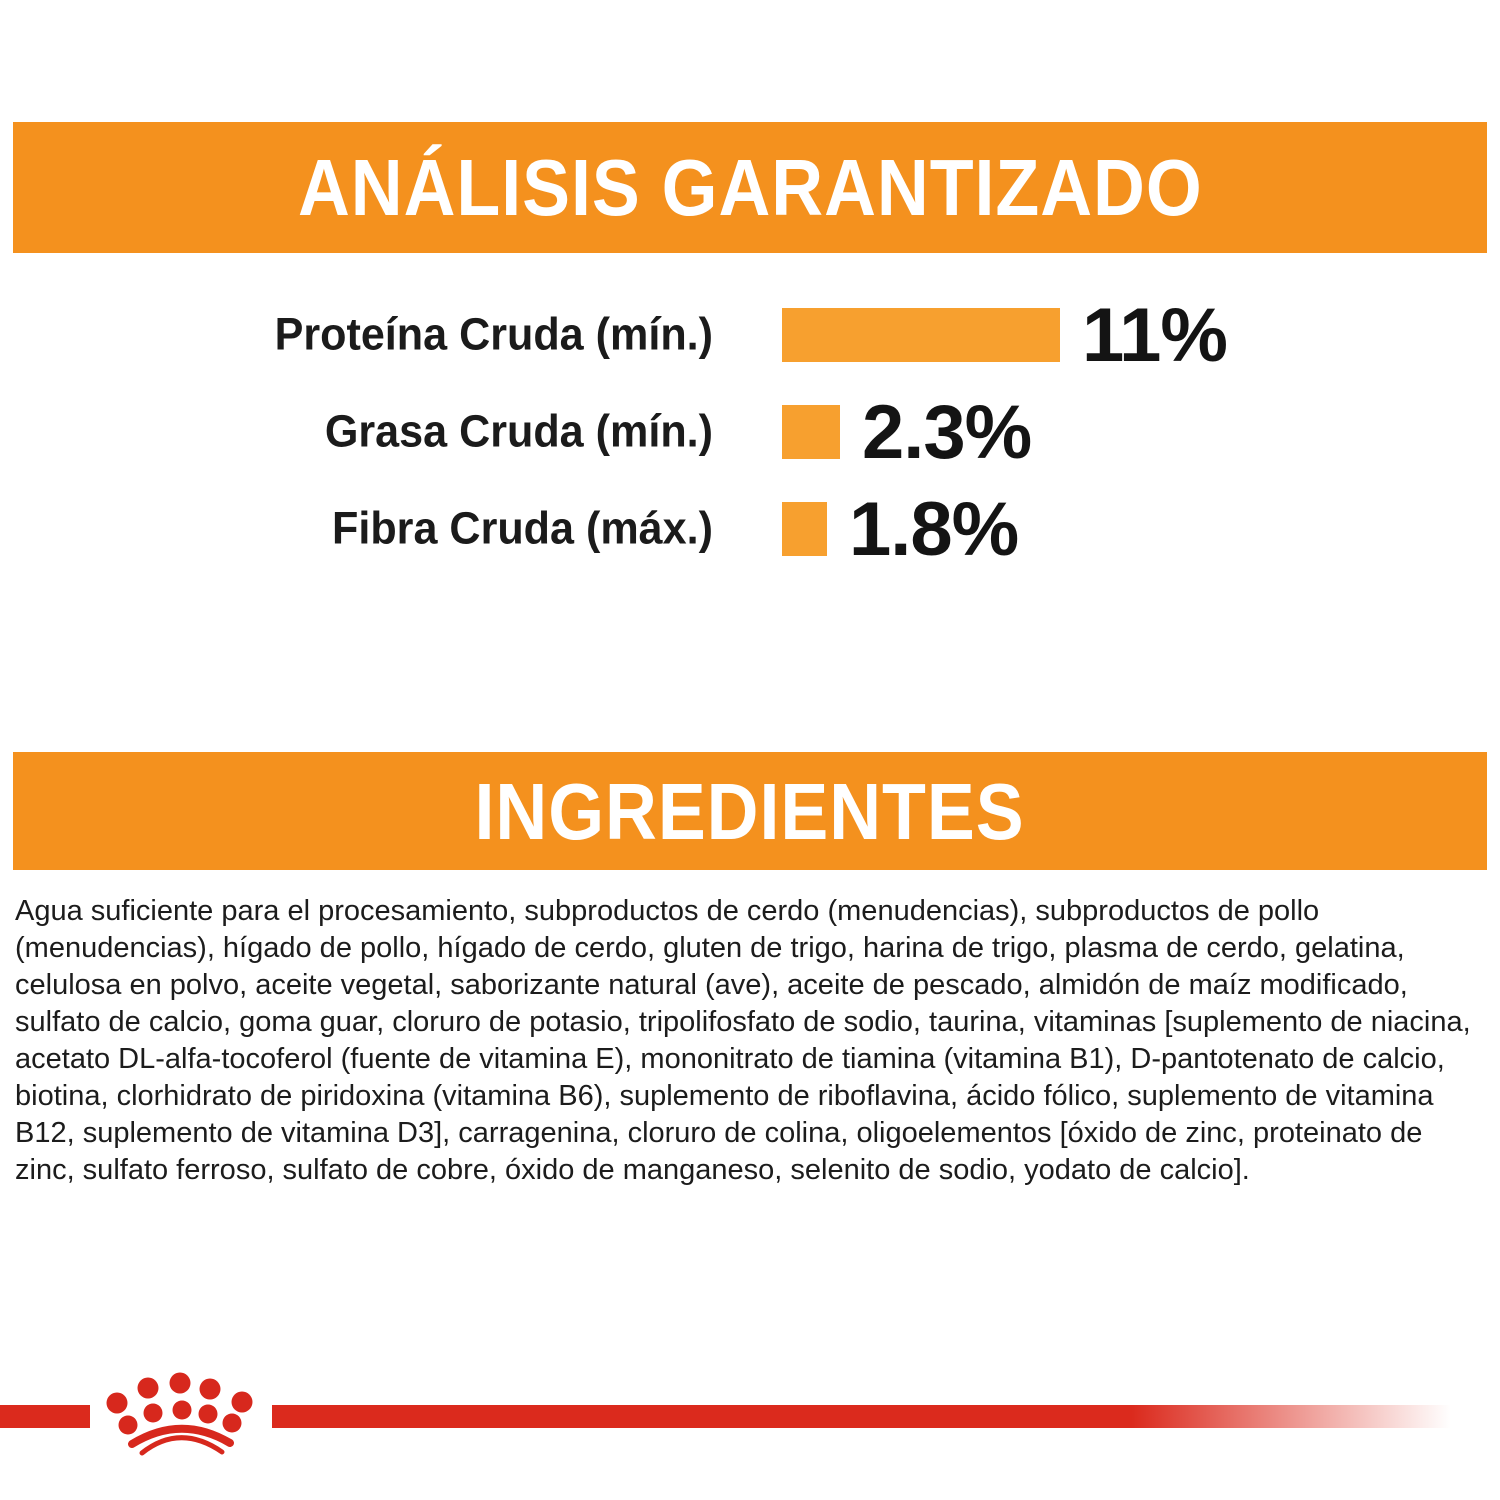 Image resolution: width=1500 pixels, height=1500 pixels. Describe the element at coordinates (750, 529) in the screenshot. I see `analysis-row: Fibra Cruda (máx.) 1.8%` at that location.